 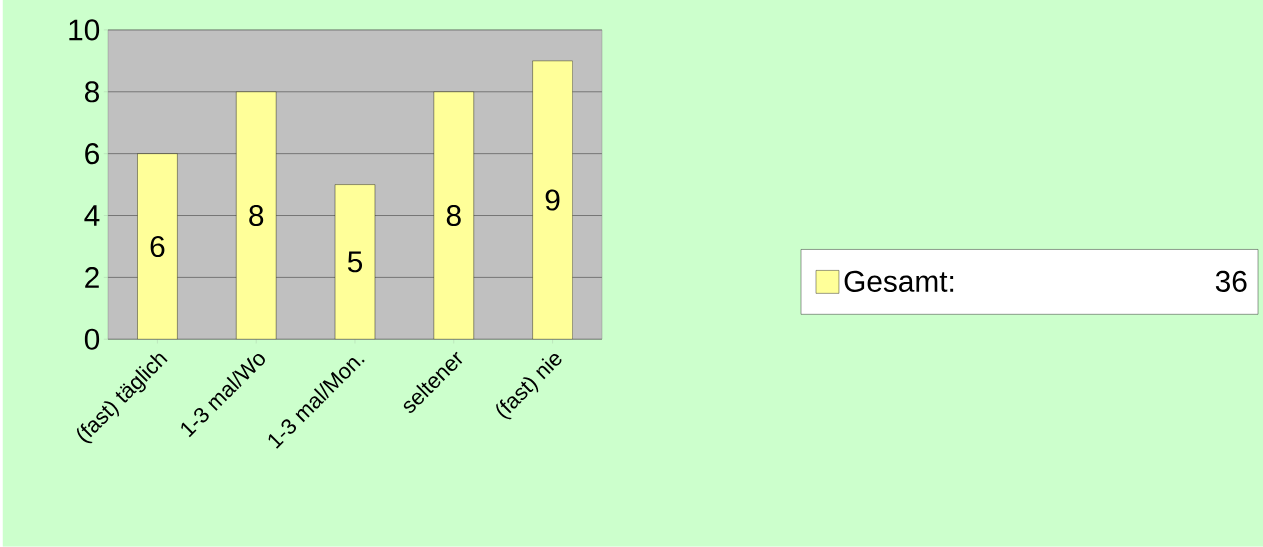 What do you see at coordinates (1231, 281) in the screenshot?
I see `text: 36` at bounding box center [1231, 281].